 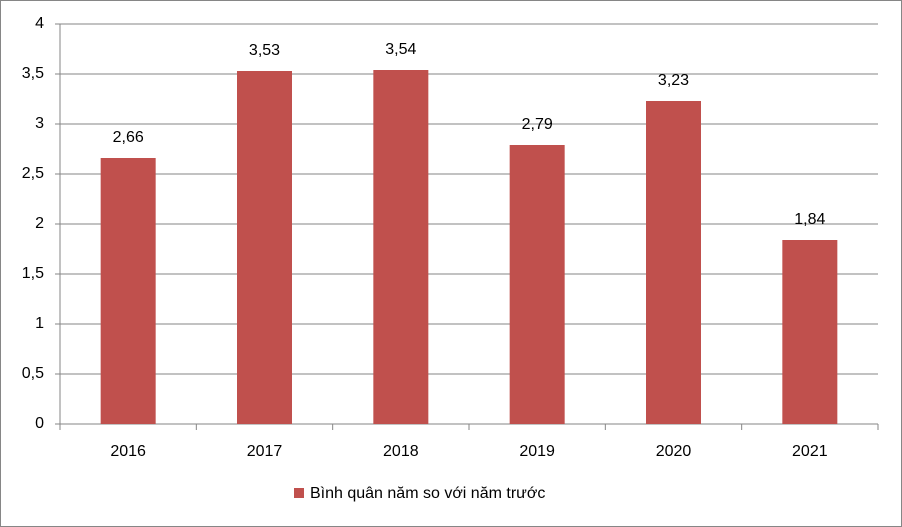 I want to click on y-tick-label: 4, so click(x=39, y=23).